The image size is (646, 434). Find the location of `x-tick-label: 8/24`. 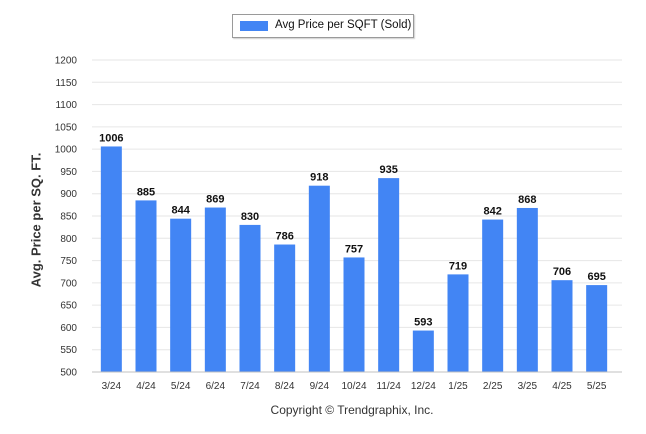

x-tick-label: 8/24 is located at coordinates (285, 386).